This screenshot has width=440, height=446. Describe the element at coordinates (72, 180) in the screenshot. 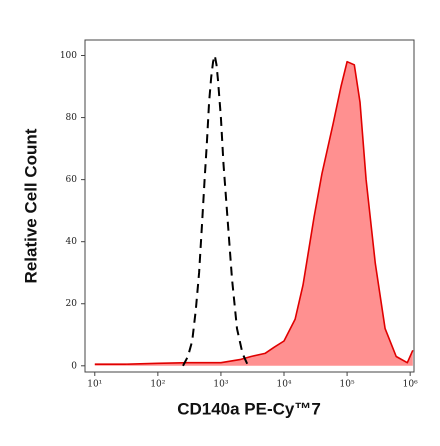

I see `y-tick-label: 60` at that location.